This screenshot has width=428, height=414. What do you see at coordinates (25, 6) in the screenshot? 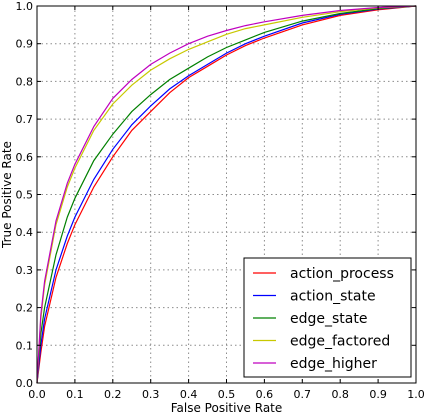
I see `y-tick-label: 1.0` at bounding box center [25, 6].